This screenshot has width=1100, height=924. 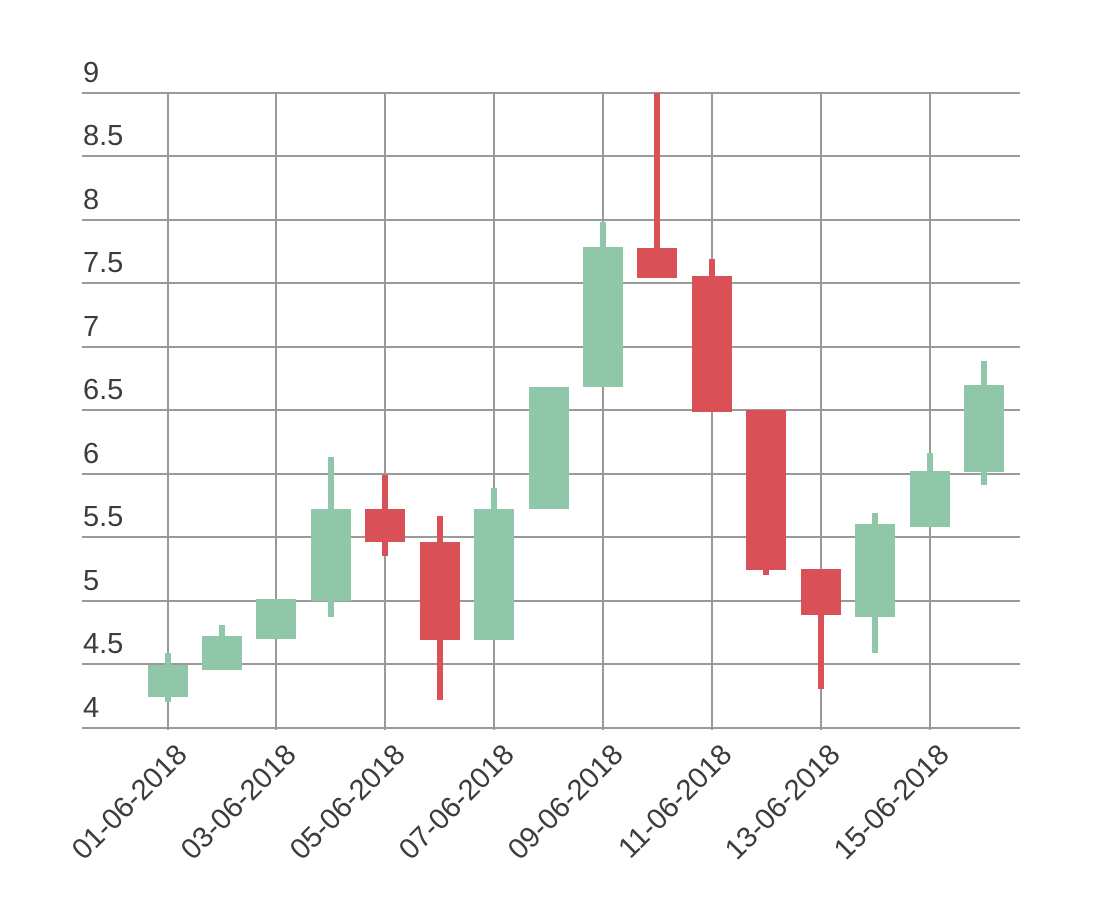 What do you see at coordinates (551, 664) in the screenshot?
I see `y-gridline-4.5` at bounding box center [551, 664].